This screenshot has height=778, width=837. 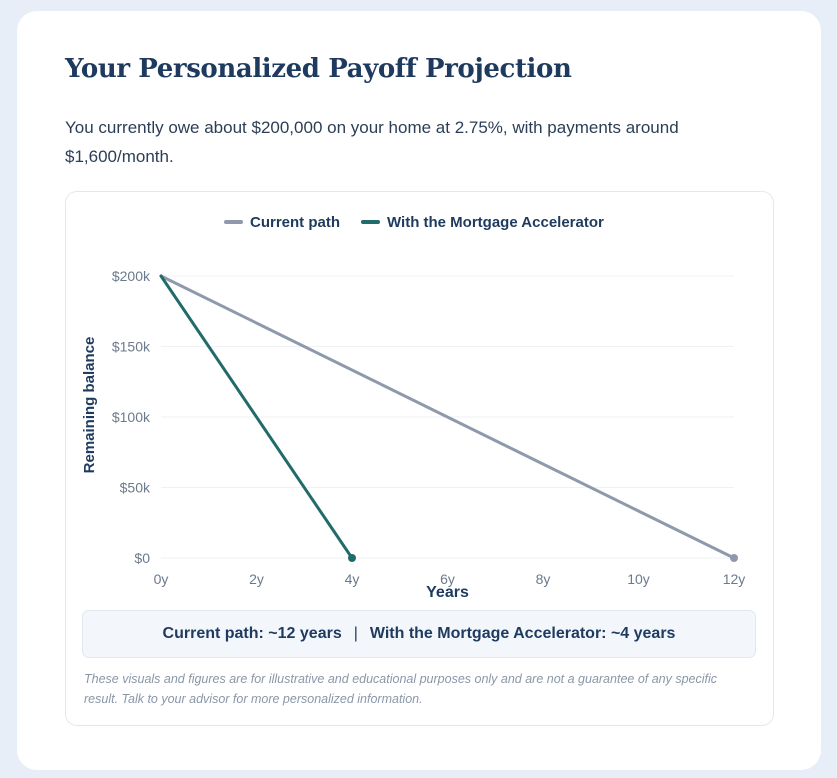 I want to click on series-endpoint-current-path, so click(x=734, y=558).